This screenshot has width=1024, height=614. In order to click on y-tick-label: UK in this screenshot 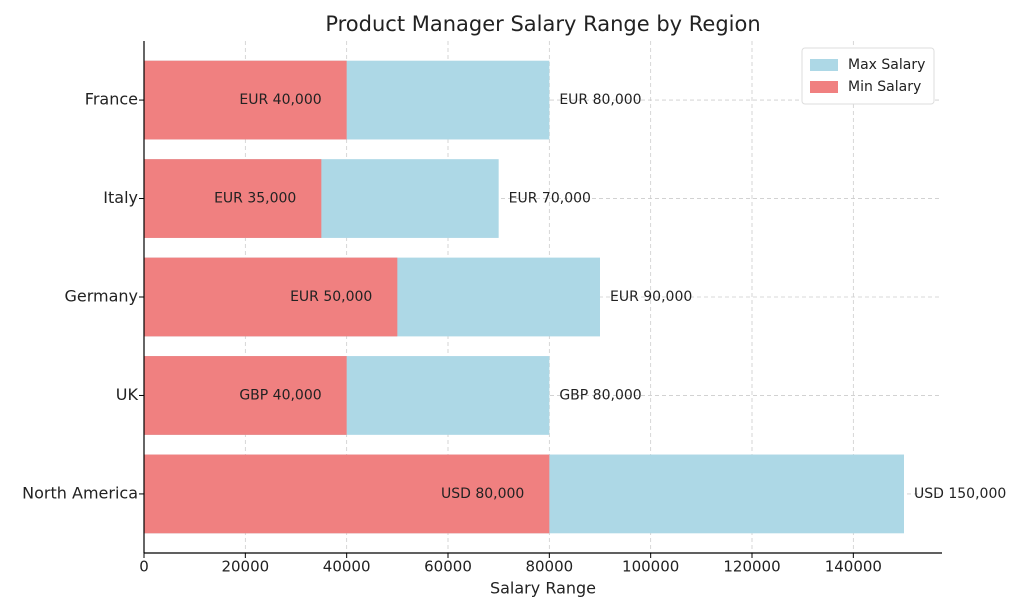, I will do `click(127, 394)`.